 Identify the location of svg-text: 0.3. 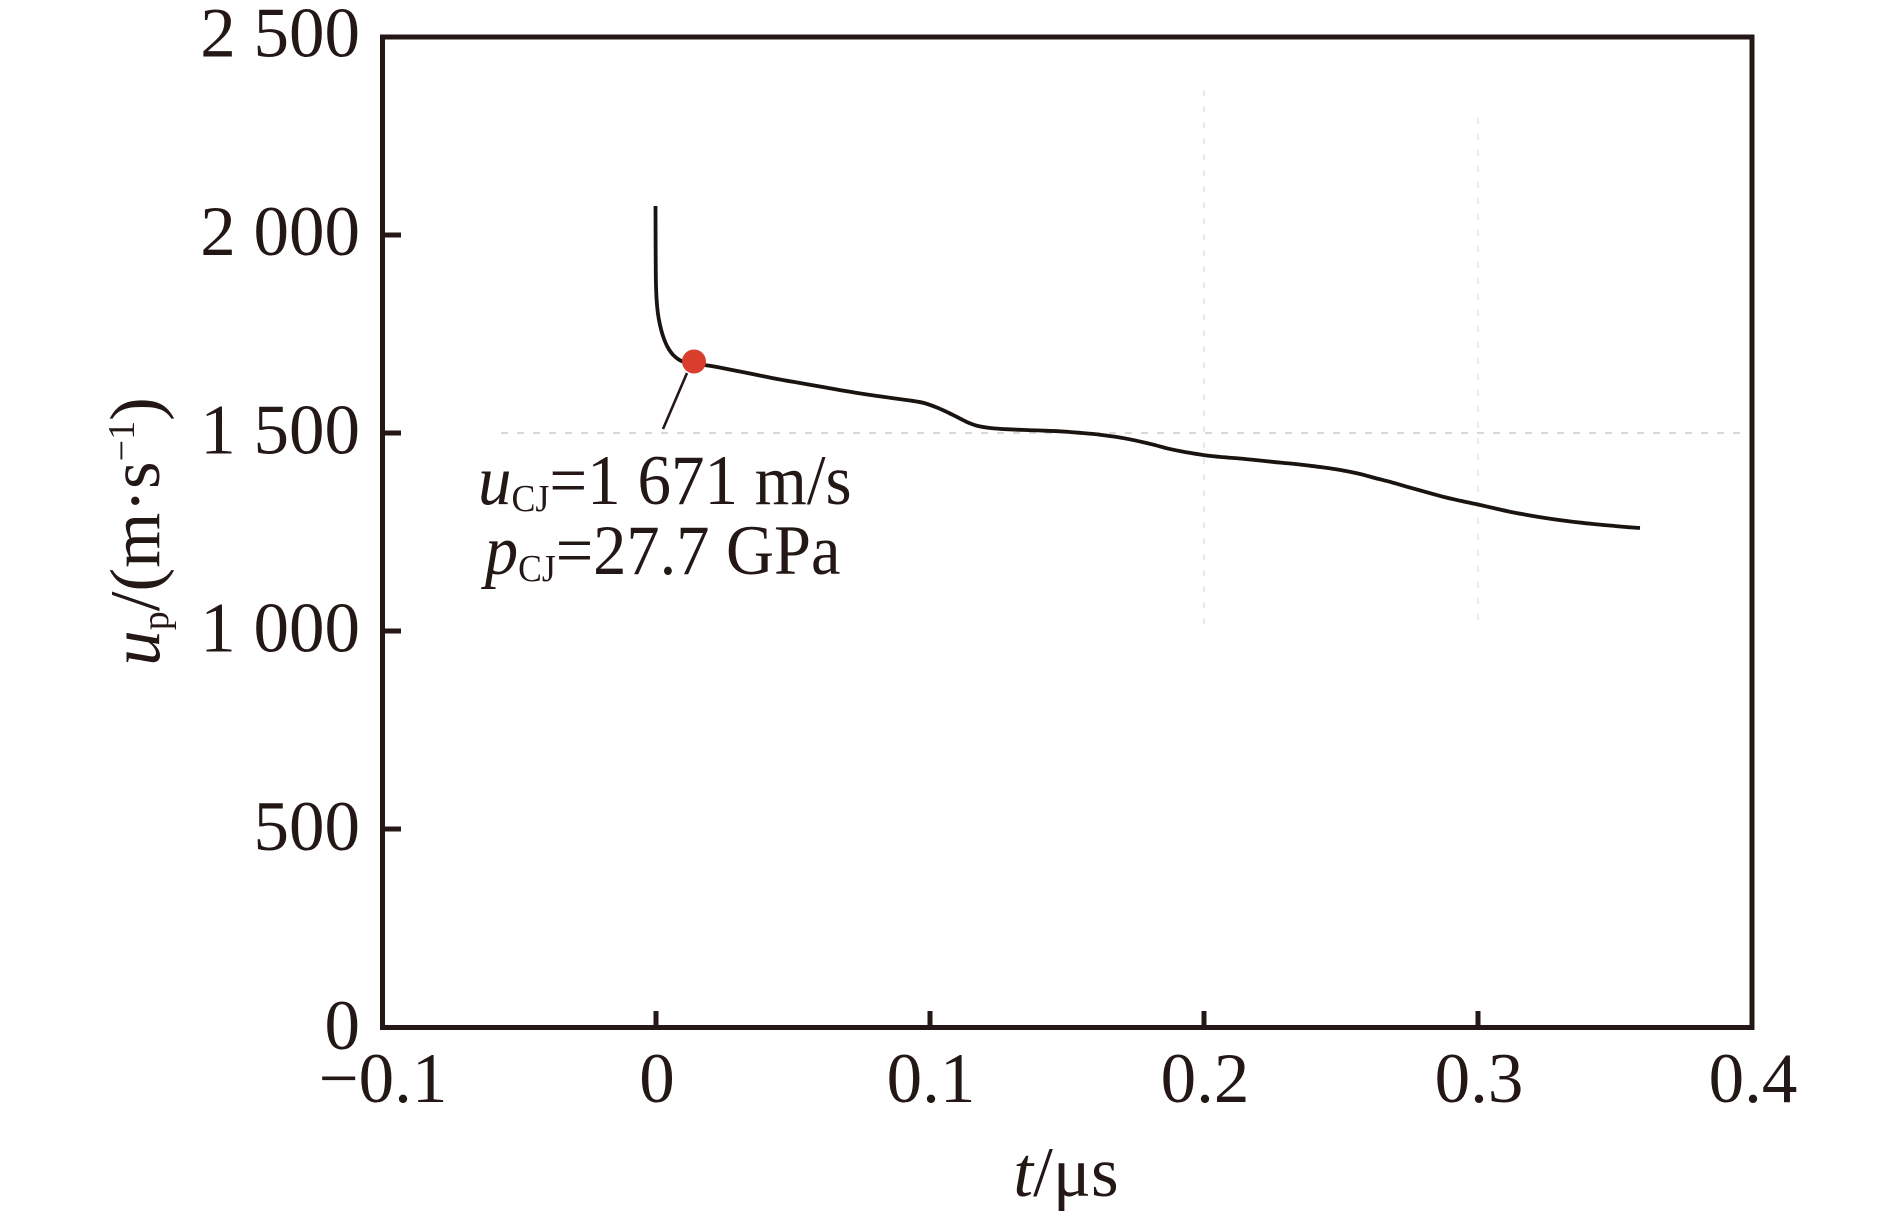
(1479, 1079).